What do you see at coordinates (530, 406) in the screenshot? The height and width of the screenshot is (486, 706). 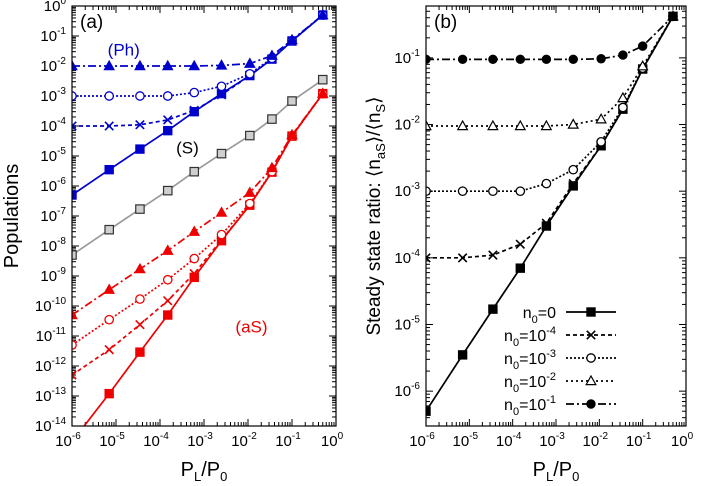 I see `legend-label: n0=10-1` at bounding box center [530, 406].